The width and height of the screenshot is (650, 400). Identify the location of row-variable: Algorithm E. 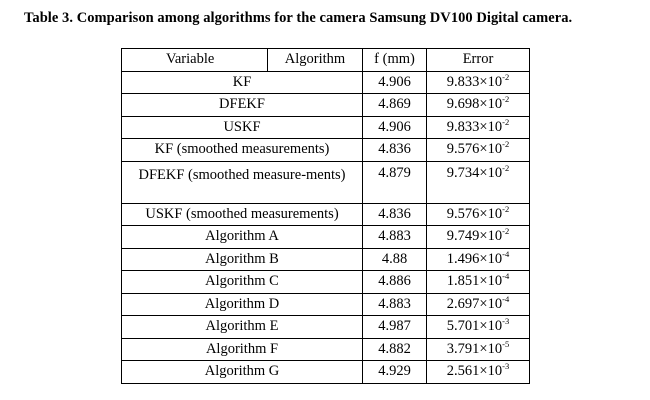
(242, 327).